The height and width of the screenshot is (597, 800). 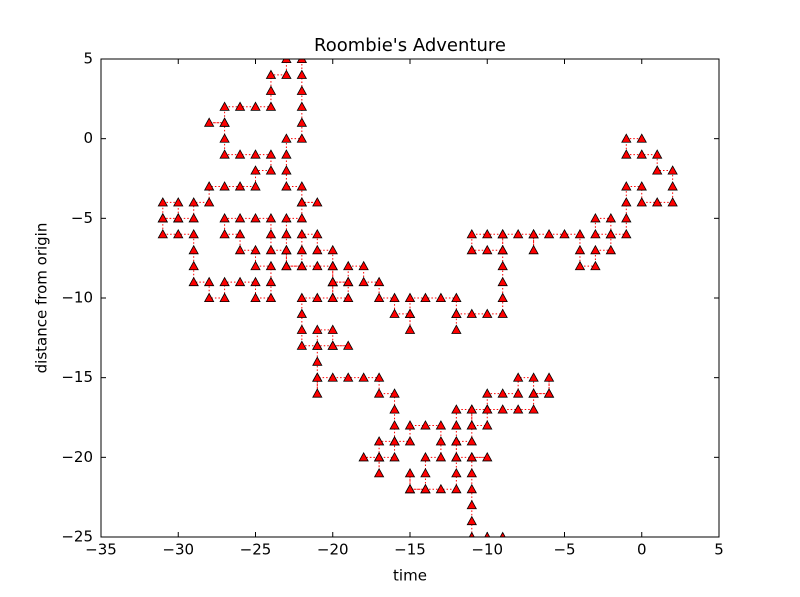 What do you see at coordinates (178, 550) in the screenshot?
I see `x-tick-label: −30` at bounding box center [178, 550].